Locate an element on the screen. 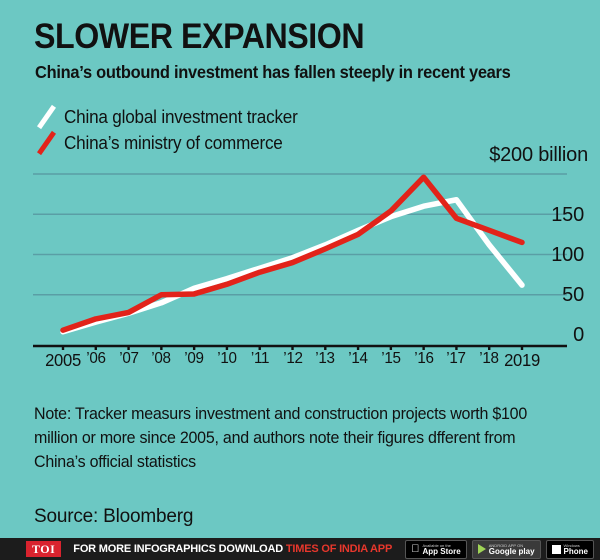 The width and height of the screenshot is (600, 560). x-tick-label: ’15 is located at coordinates (391, 358).